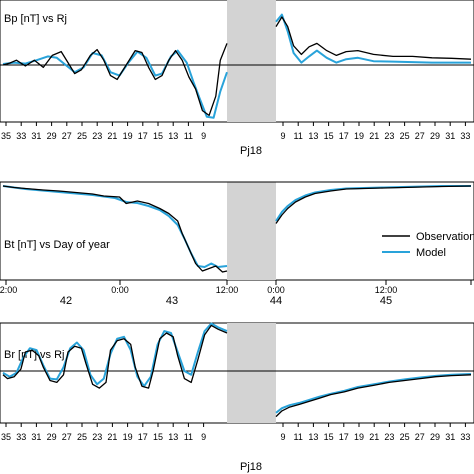 This screenshot has height=474, width=474. What do you see at coordinates (329, 437) in the screenshot?
I see `x-tick-label-right-2: 15` at bounding box center [329, 437].